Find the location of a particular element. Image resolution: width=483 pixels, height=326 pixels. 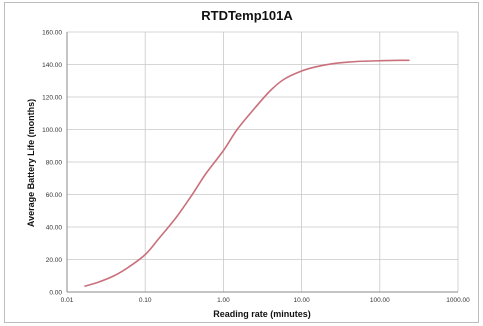

y-tick-label: 60.00 is located at coordinates (54, 195).